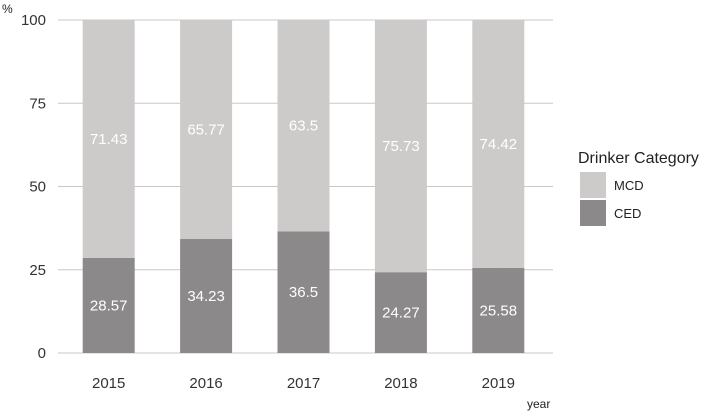 The image size is (709, 412). I want to click on bar-label-ced-2016: 34.23, so click(206, 296).